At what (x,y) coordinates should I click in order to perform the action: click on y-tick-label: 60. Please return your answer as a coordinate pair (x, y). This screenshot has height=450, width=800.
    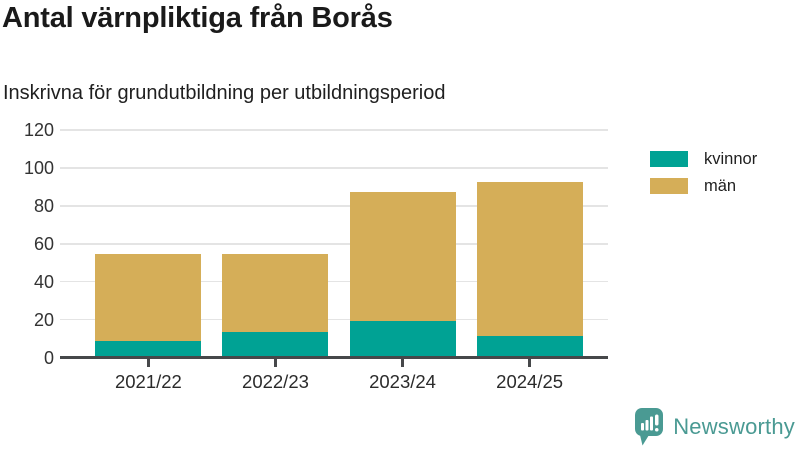
    Looking at the image, I should click on (43, 243).